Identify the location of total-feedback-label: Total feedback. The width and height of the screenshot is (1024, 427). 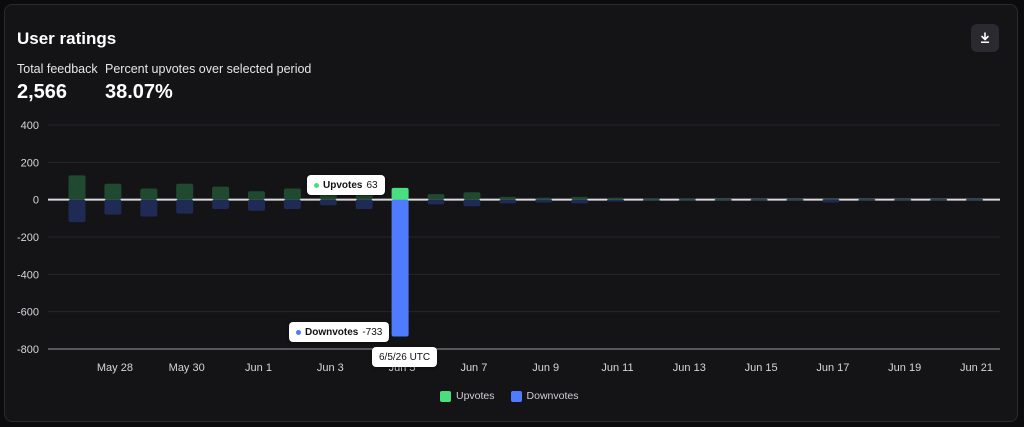
(57, 69).